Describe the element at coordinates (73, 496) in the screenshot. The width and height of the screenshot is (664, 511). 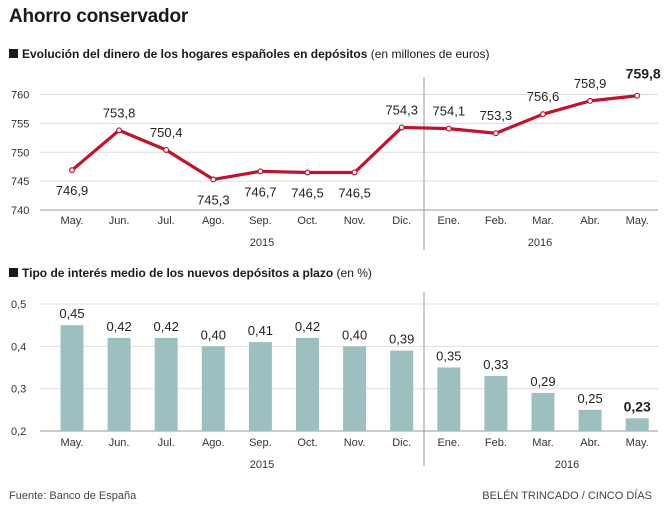
I see `source-note: Fuente: Banco de España` at that location.